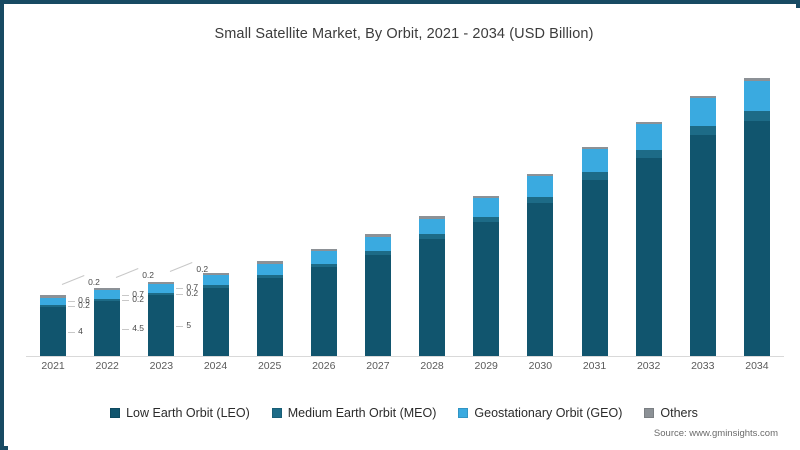  Describe the element at coordinates (486, 289) in the screenshot. I see `bar-segment-2029-lowearthorbitleo` at that location.